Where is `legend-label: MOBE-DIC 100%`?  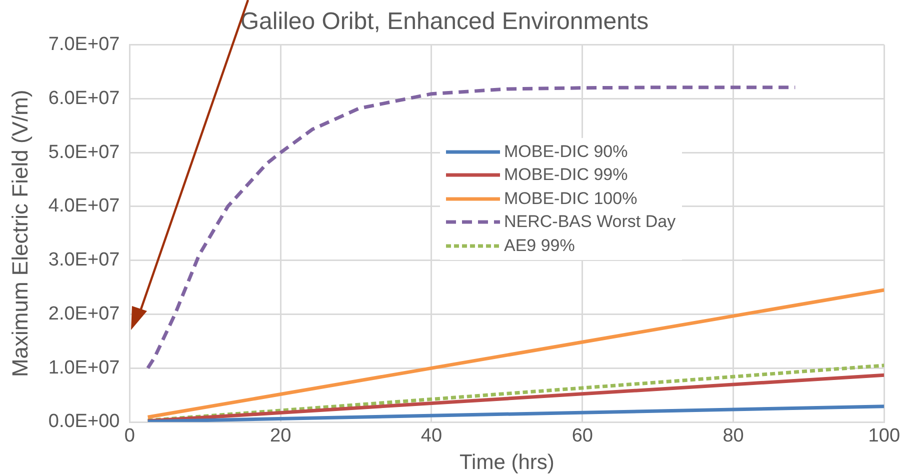
legend-label: MOBE-DIC 100% is located at coordinates (571, 198).